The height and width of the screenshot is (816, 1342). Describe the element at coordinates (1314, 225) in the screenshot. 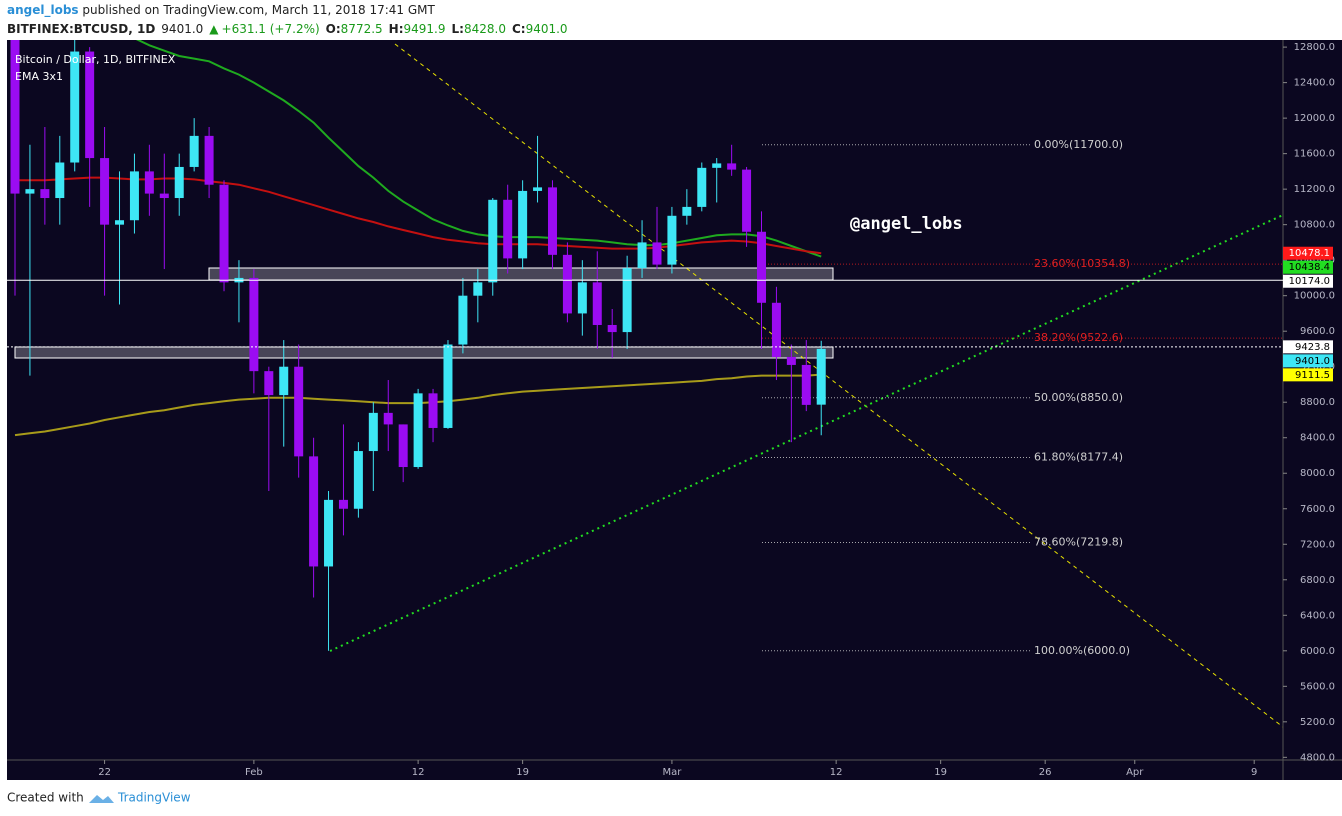

I see `y-tick-label: 10800.0` at that location.